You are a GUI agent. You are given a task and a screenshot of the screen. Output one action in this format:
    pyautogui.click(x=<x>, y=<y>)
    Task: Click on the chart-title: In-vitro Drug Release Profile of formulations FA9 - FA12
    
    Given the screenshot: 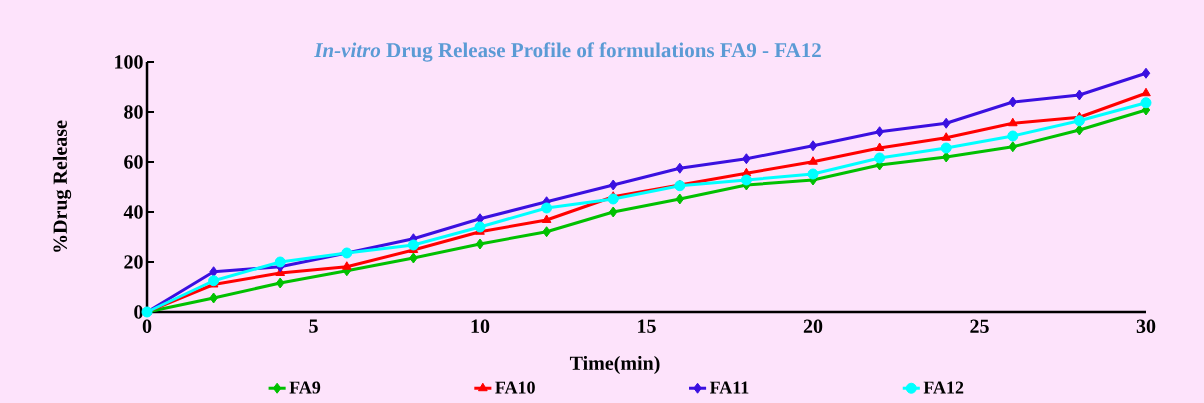 What is the action you would take?
    pyautogui.click(x=567, y=52)
    